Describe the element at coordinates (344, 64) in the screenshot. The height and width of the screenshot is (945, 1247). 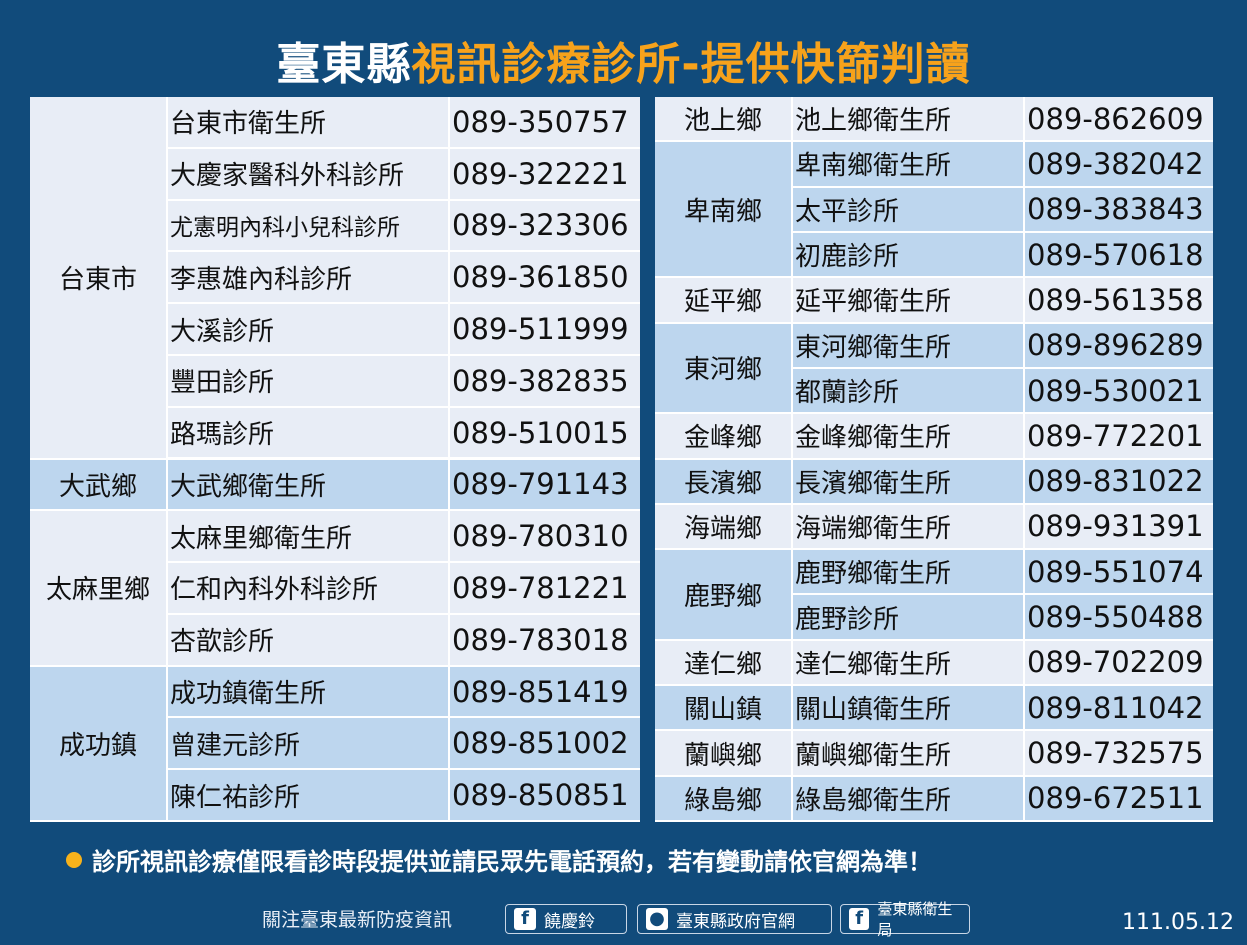
I see `title-part: 臺東縣` at that location.